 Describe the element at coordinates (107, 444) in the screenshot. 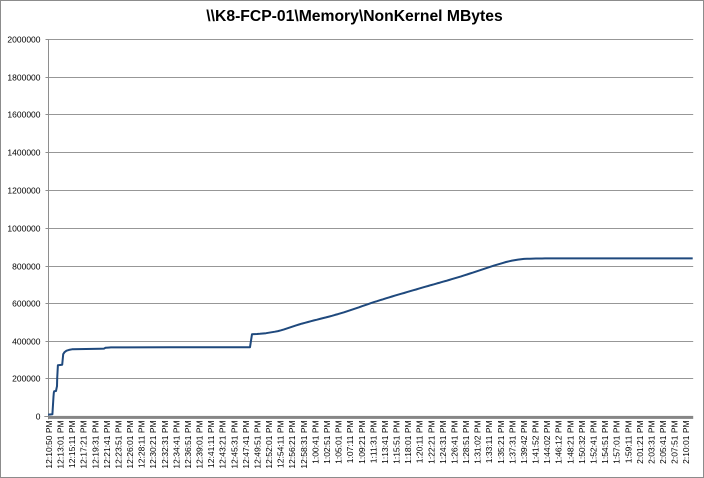

I see `svg-text: 12:21:41 PM` at that location.